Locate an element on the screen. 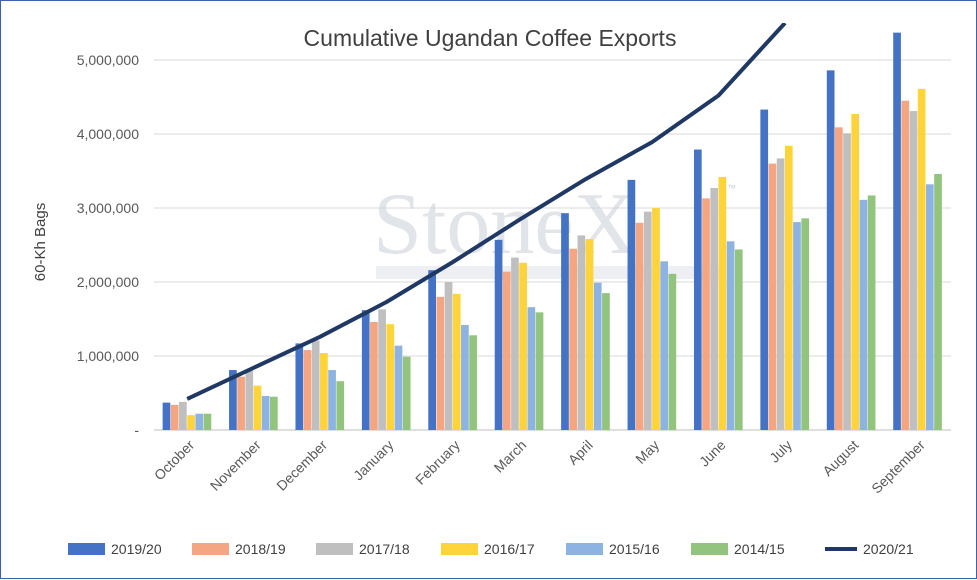  bar-2019-20-april is located at coordinates (565, 321).